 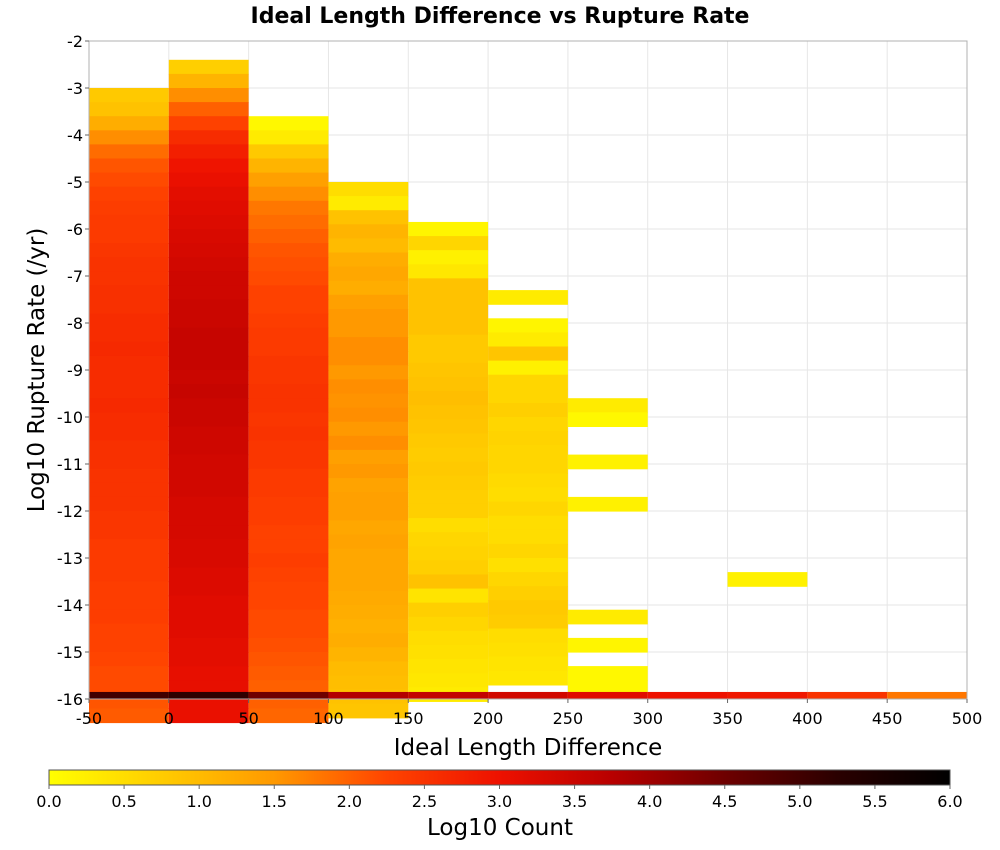 I want to click on colorbar-tick-label: 3.0, so click(x=499, y=801).